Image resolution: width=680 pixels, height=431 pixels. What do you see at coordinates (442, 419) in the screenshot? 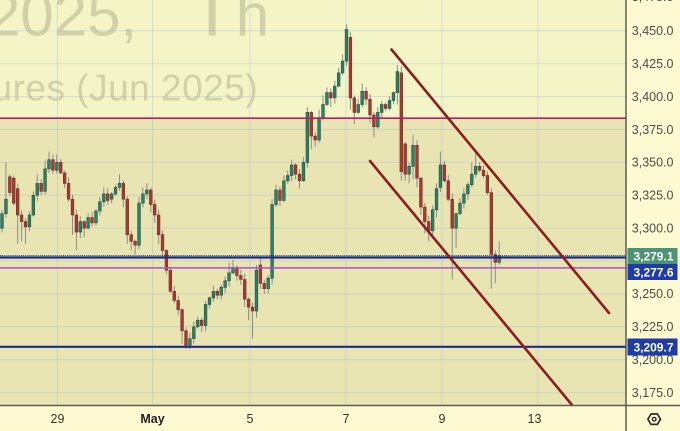
I see `svg-text: 9` at bounding box center [442, 419].